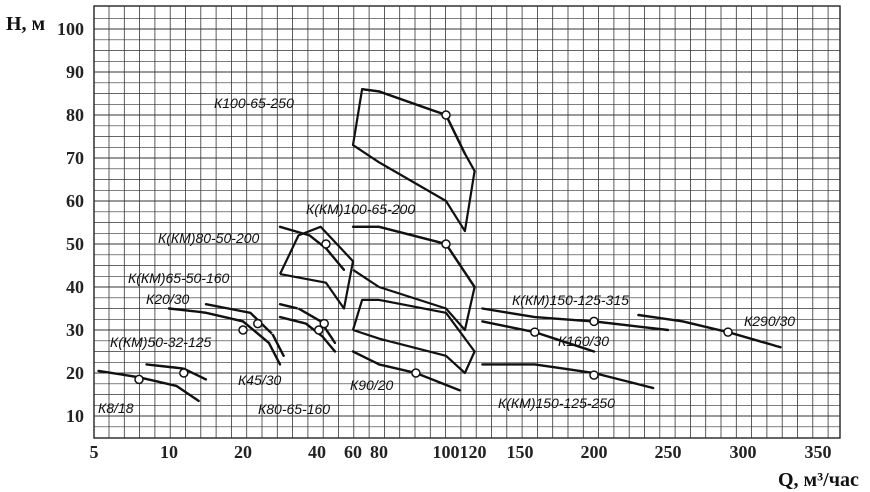  What do you see at coordinates (594, 452) in the screenshot?
I see `x-tick-label: 200` at bounding box center [594, 452].